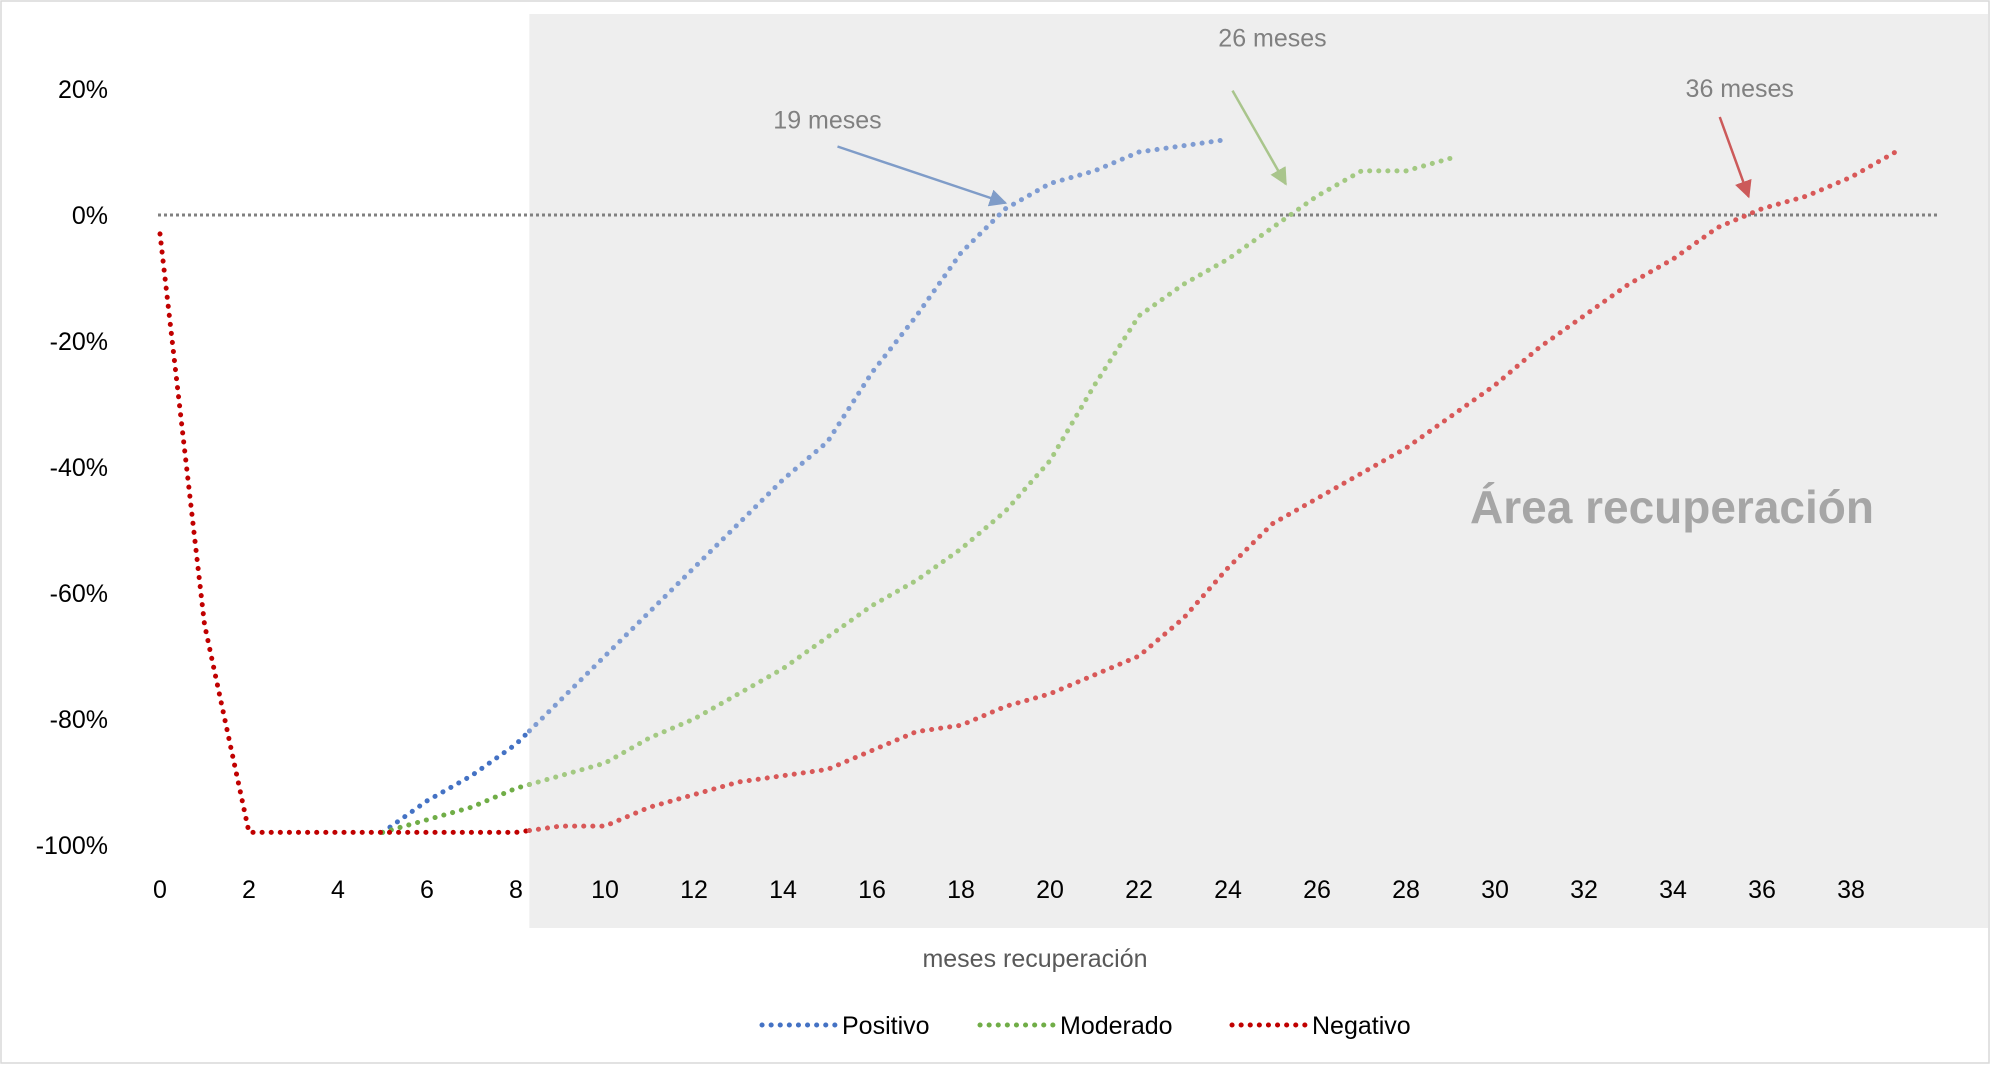 Image resolution: width=1990 pixels, height=1069 pixels. What do you see at coordinates (1050, 890) in the screenshot?
I see `x-tick-label: 20` at bounding box center [1050, 890].